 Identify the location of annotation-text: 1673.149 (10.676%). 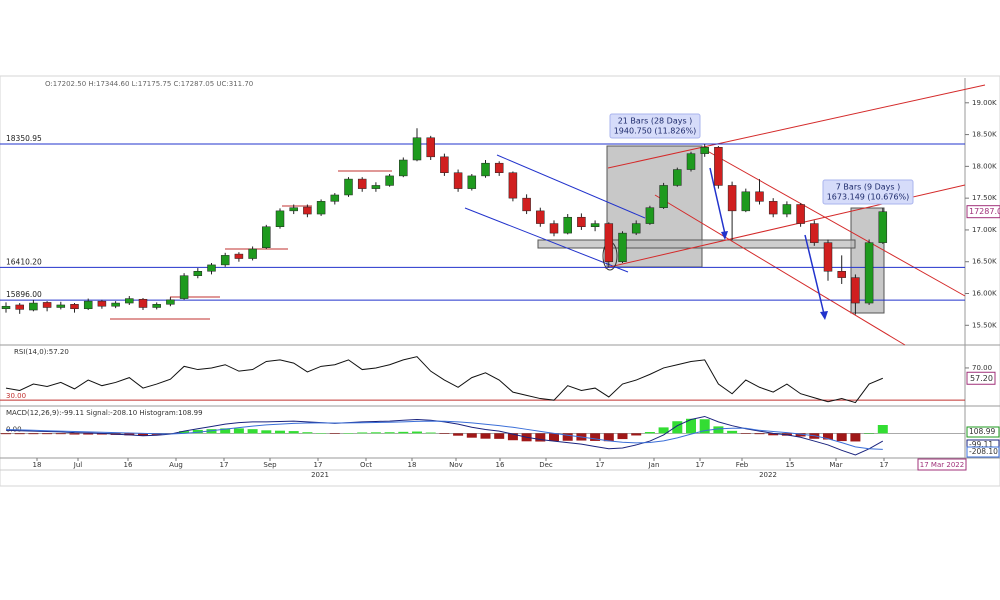
(868, 197).